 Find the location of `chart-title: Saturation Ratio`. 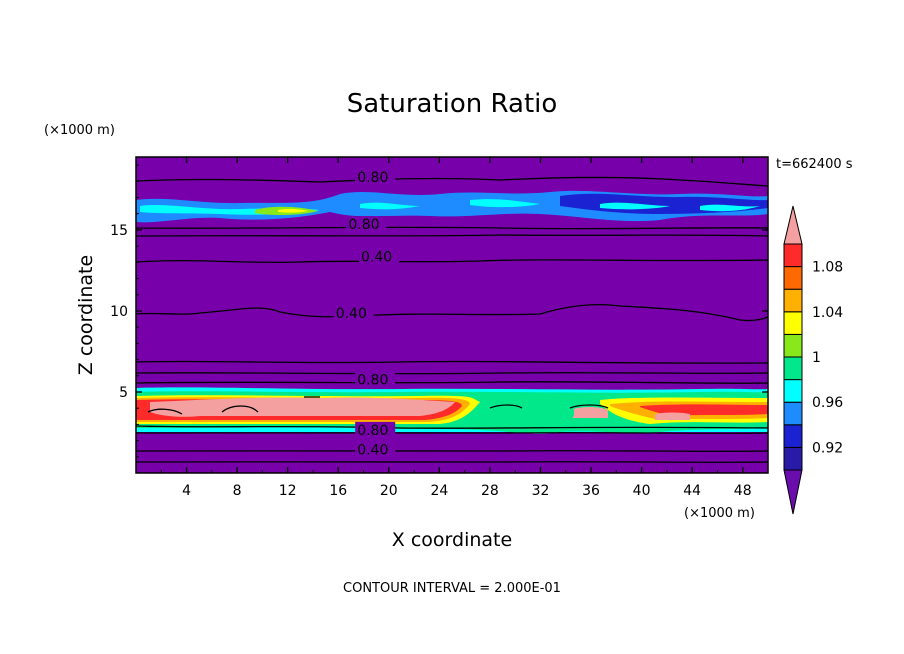

chart-title: Saturation Ratio is located at coordinates (452, 104).